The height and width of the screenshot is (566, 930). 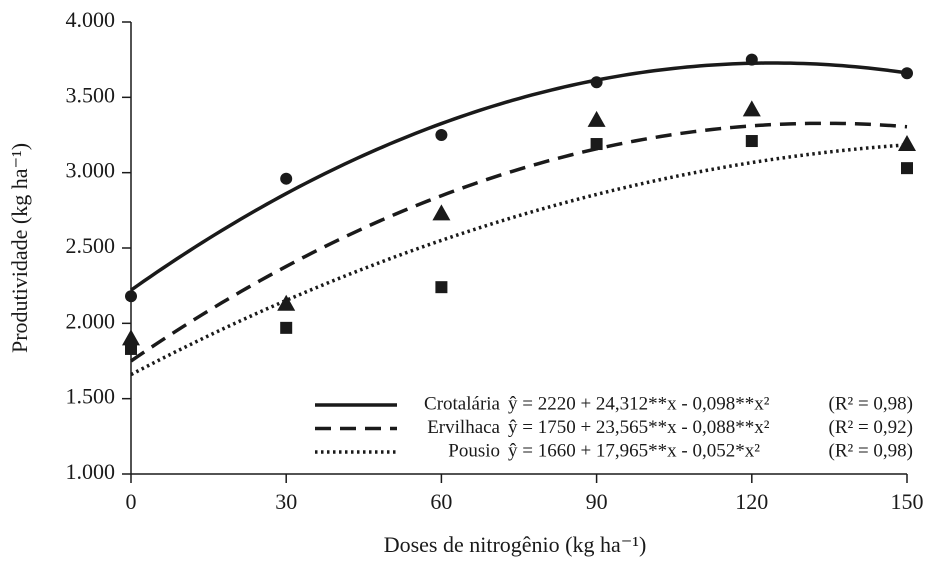 I want to click on x-tick-label: 30, so click(x=286, y=501).